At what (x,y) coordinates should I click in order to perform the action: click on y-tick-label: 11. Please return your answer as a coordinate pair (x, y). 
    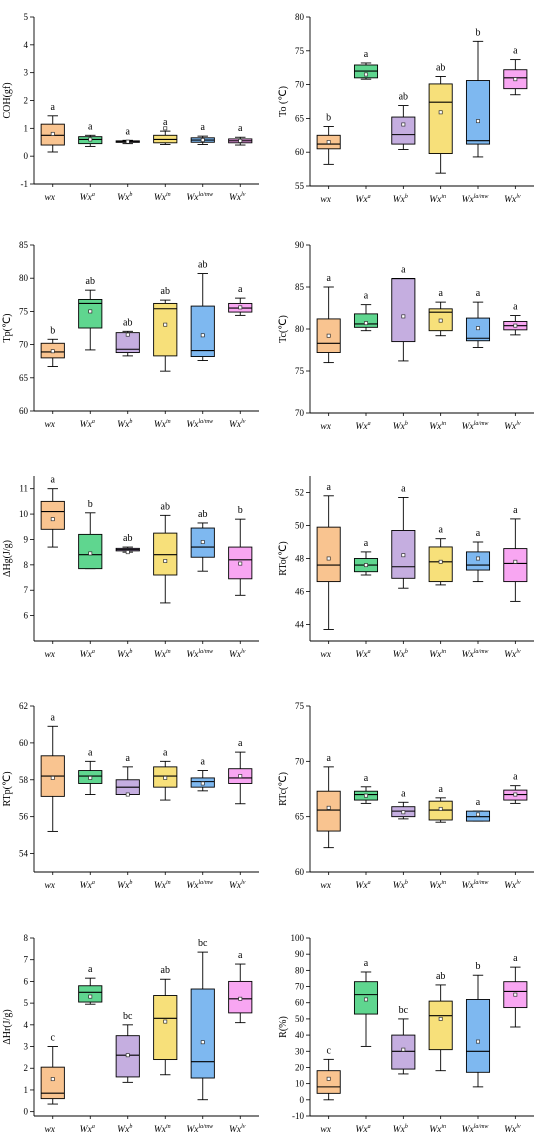
    Looking at the image, I should click on (23, 489).